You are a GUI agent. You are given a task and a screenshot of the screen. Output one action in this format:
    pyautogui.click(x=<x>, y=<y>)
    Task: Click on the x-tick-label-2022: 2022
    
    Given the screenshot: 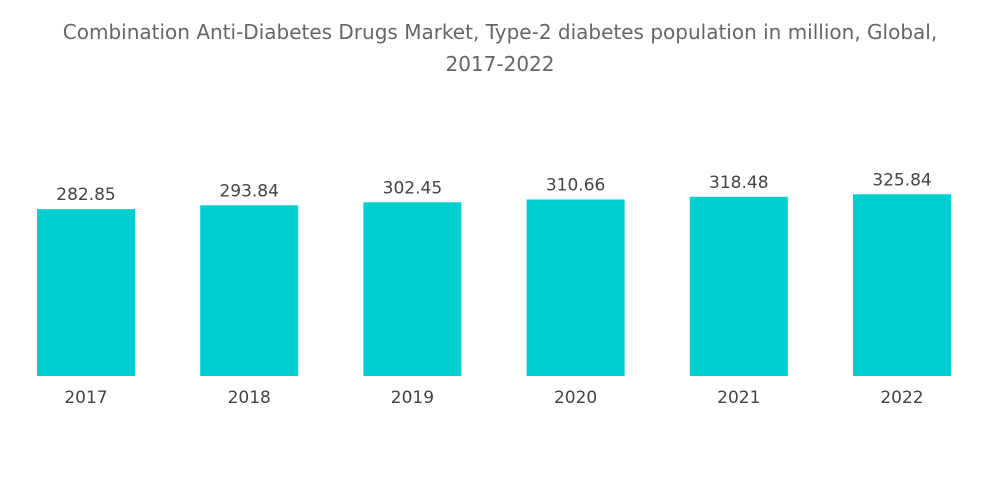 What is the action you would take?
    pyautogui.click(x=901, y=398)
    